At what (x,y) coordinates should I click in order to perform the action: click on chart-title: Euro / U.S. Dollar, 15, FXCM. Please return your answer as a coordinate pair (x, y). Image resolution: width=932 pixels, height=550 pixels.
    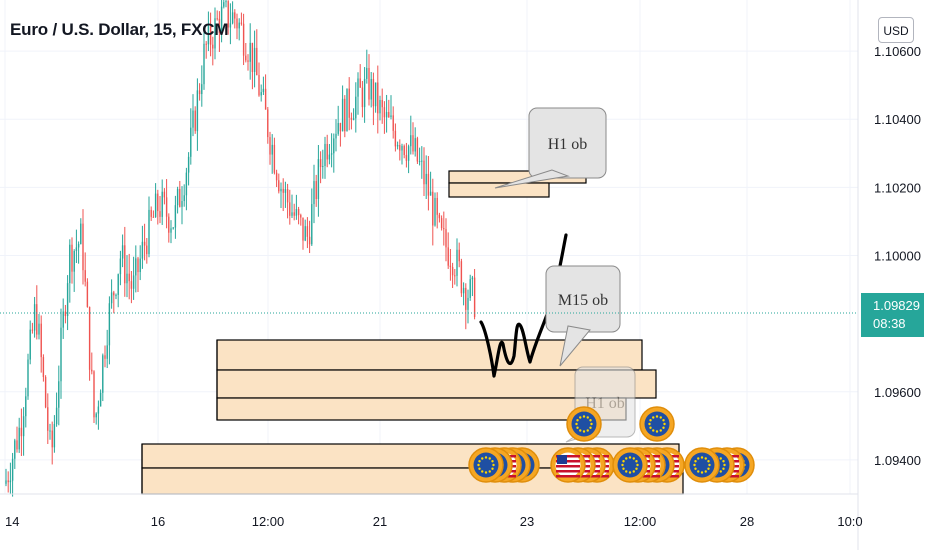
    Looking at the image, I should click on (119, 29).